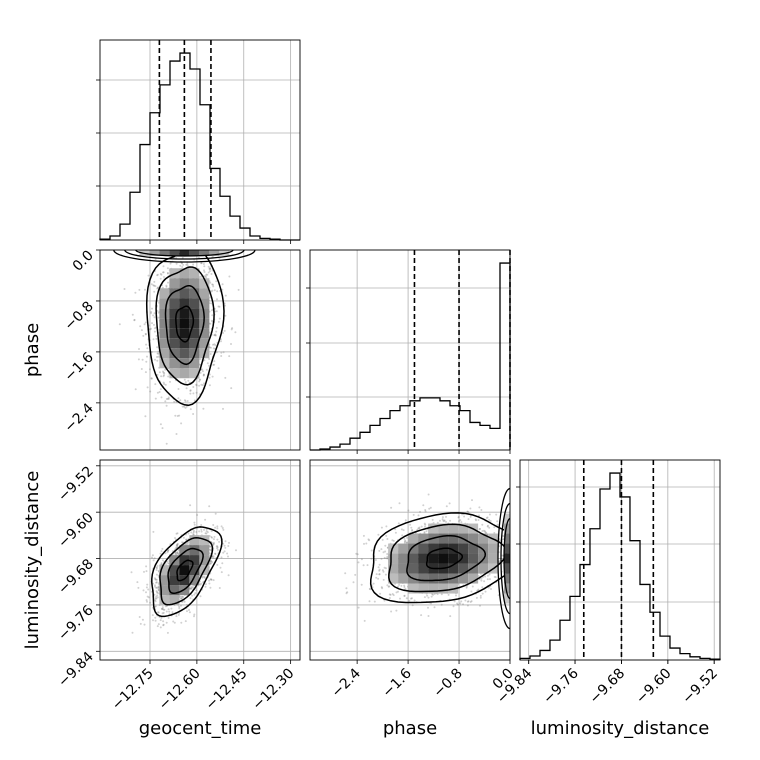 This screenshot has height=760, width=760. What do you see at coordinates (393, 558) in the screenshot?
I see `panel-phase-vs-luminosity-distance-block--5-0` at bounding box center [393, 558].